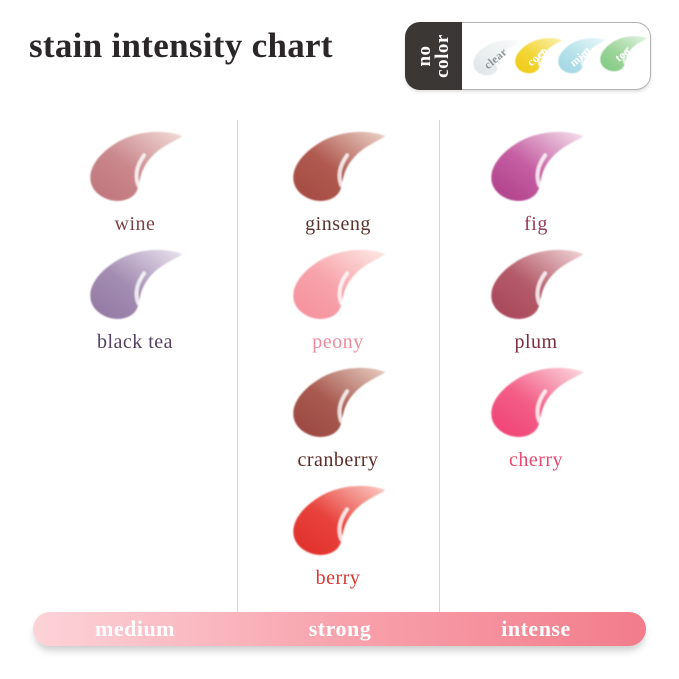 The height and width of the screenshot is (679, 679). What do you see at coordinates (135, 167) in the screenshot?
I see `lip-smear-wine` at bounding box center [135, 167].